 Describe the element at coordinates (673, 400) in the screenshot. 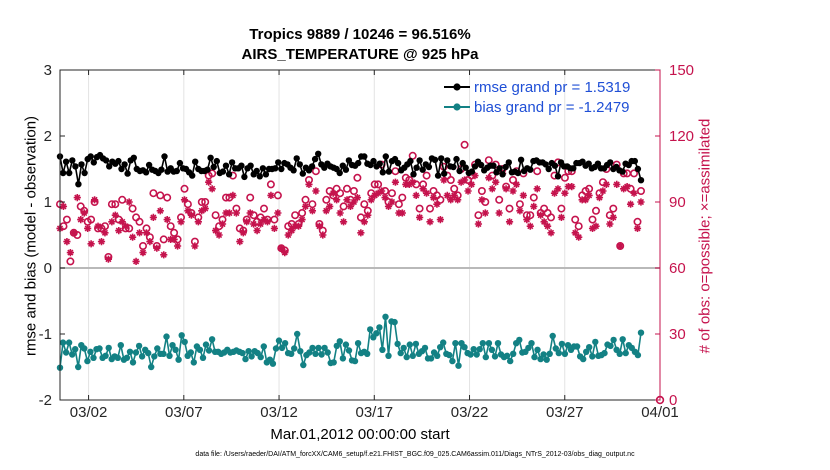

I see `y-right-tick-label: 0` at that location.